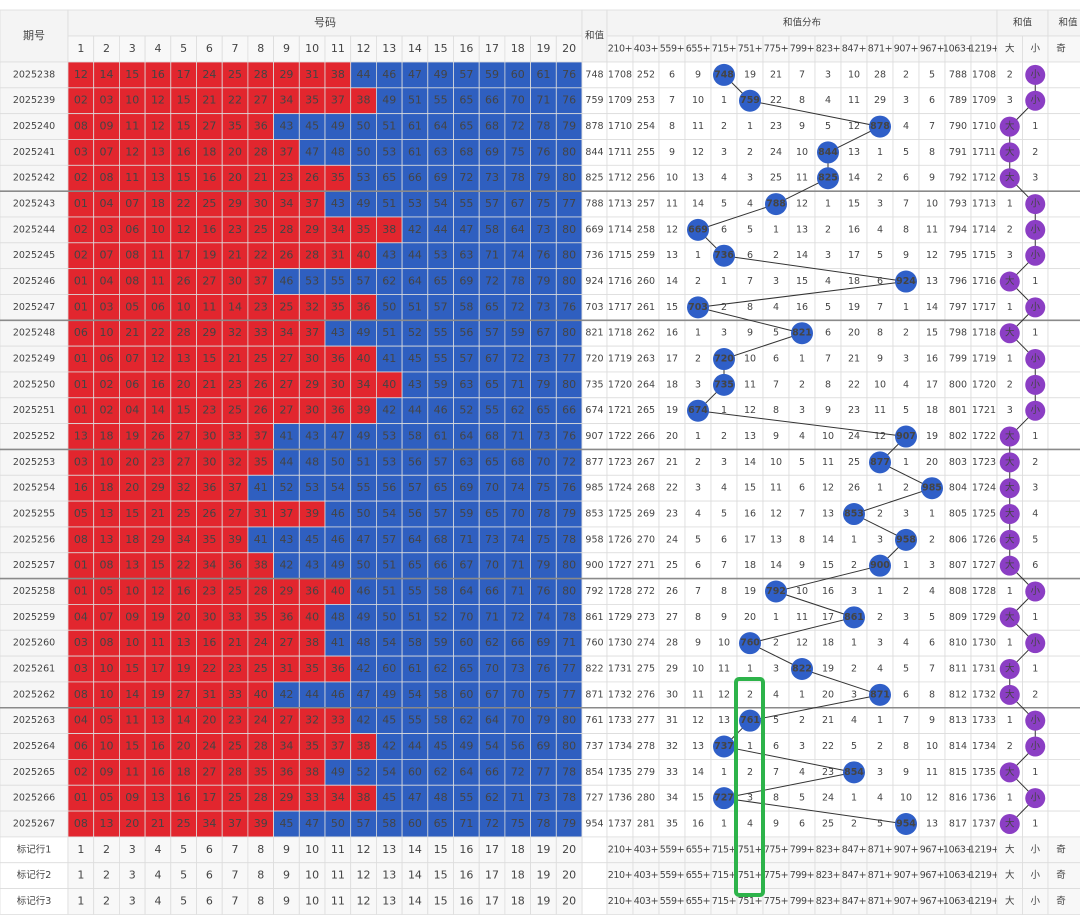 This screenshot has height=920, width=1080. What do you see at coordinates (958, 823) in the screenshot?
I see `miss-count: 817` at bounding box center [958, 823].